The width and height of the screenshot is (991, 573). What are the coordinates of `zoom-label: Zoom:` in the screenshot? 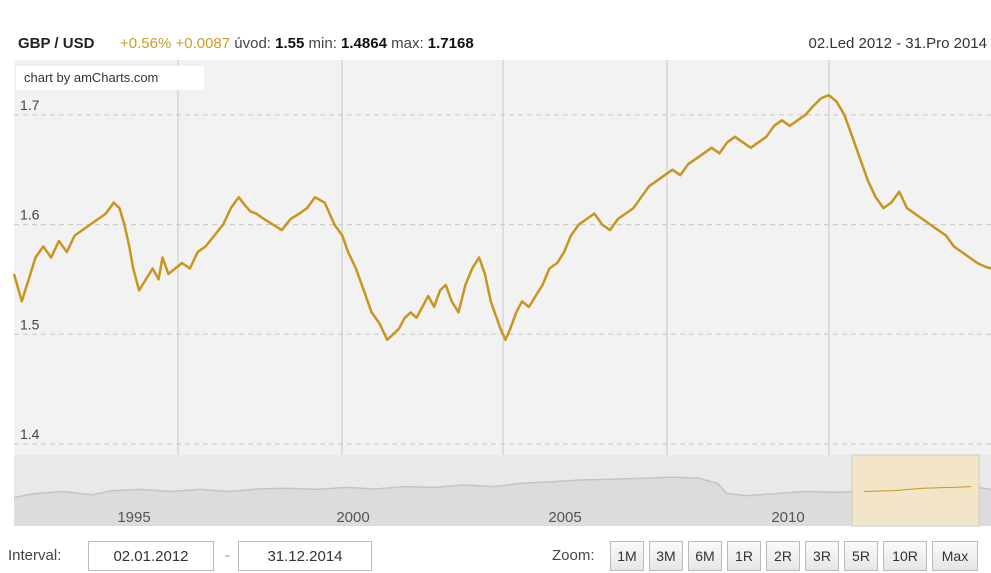 It's located at (573, 555).